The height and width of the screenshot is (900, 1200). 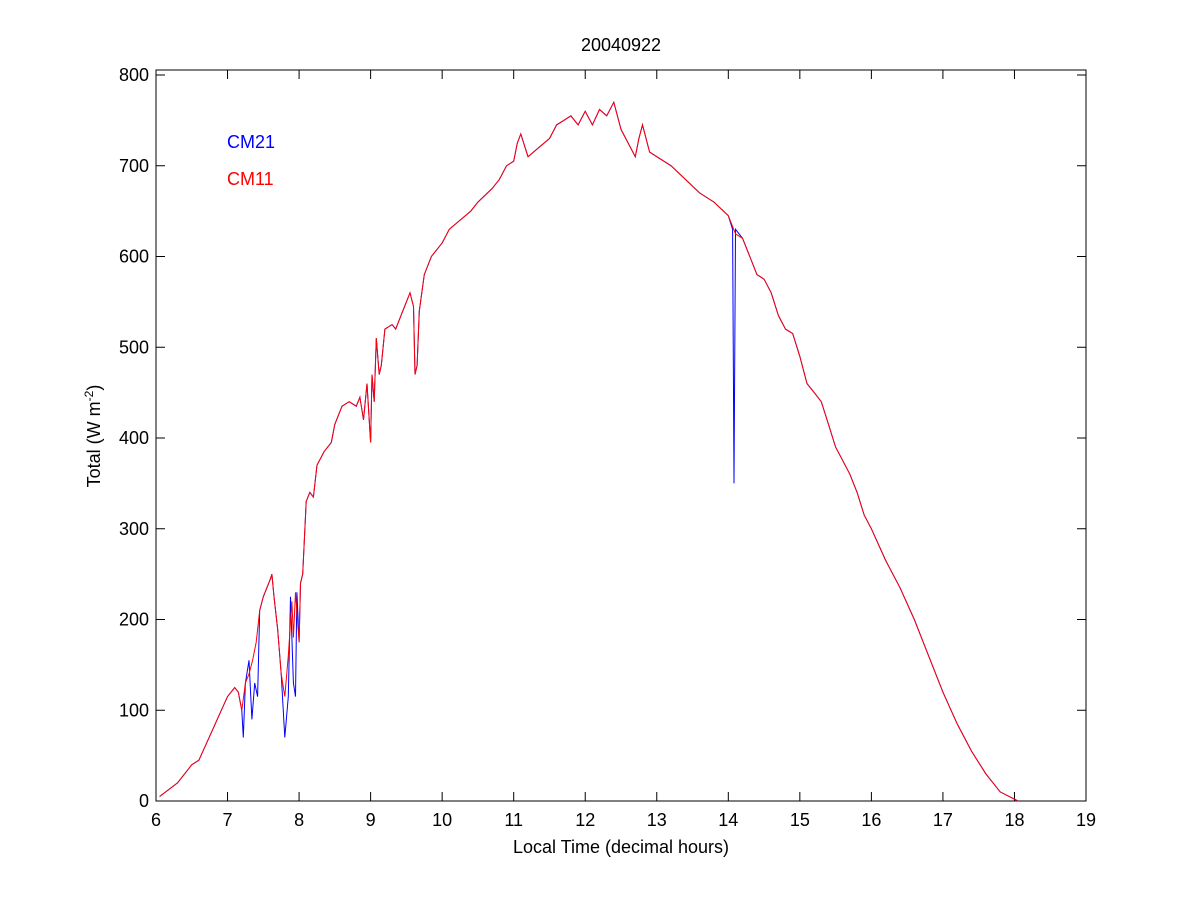 What do you see at coordinates (251, 142) in the screenshot?
I see `legend-entry-cm21: CM21` at bounding box center [251, 142].